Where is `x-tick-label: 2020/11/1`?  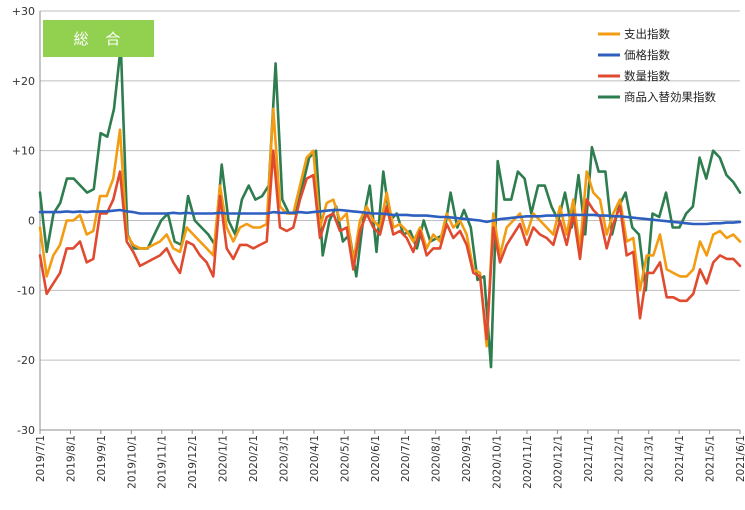 x-tick-label: 2020/11/1 is located at coordinates (528, 462).